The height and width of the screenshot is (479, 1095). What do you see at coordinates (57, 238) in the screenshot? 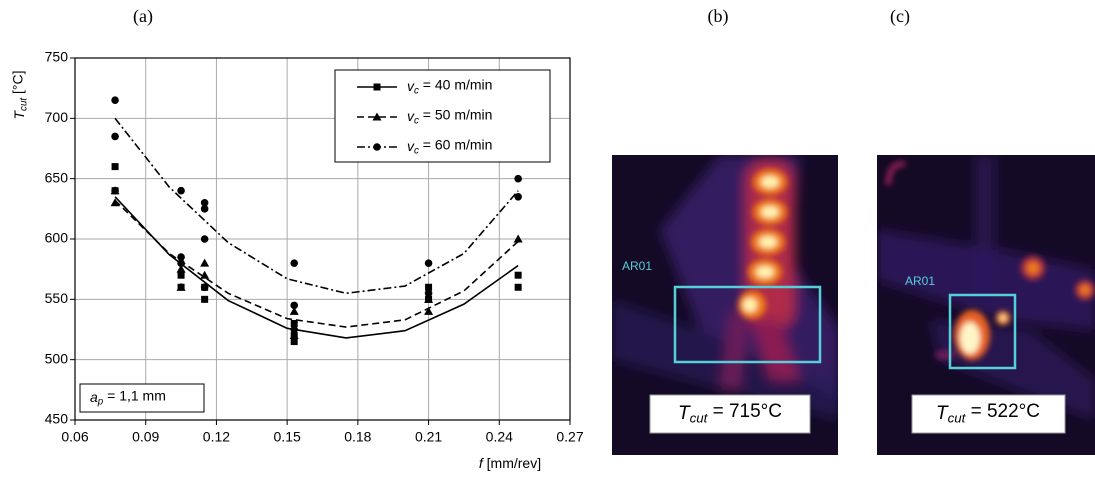
I see `y-tick-label: 600` at bounding box center [57, 238].